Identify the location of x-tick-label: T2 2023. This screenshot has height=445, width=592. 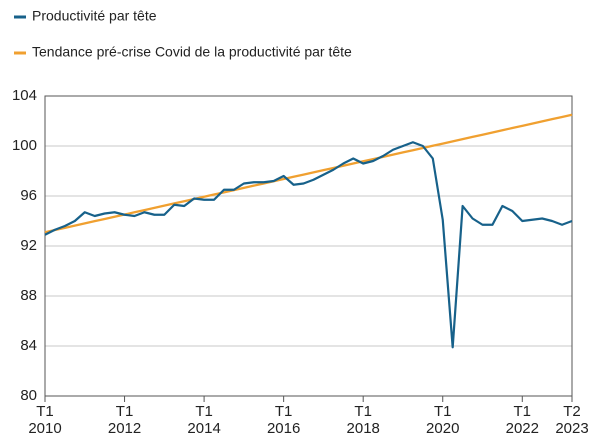
(572, 420).